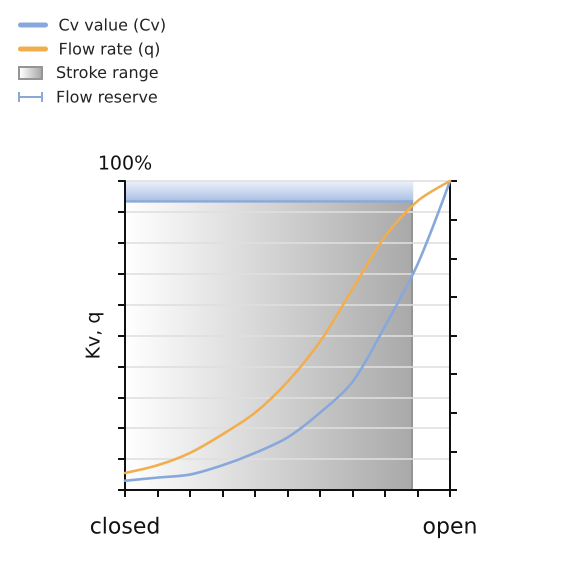  Describe the element at coordinates (112, 25) in the screenshot. I see `legend-label: Cv value (Cv)` at that location.